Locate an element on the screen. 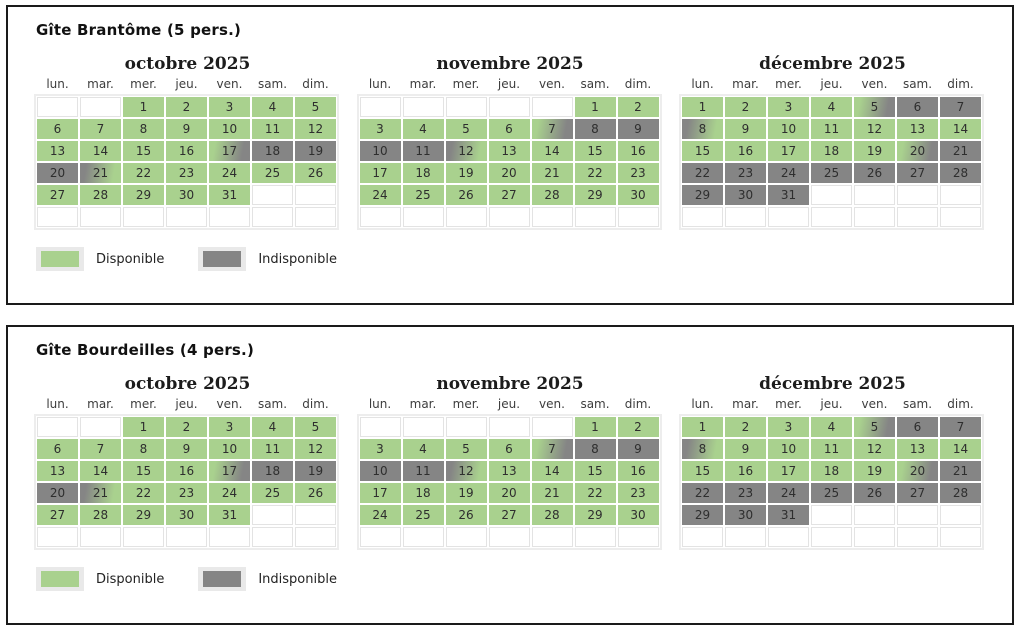  legend-available-swatch-frame is located at coordinates (60, 579).